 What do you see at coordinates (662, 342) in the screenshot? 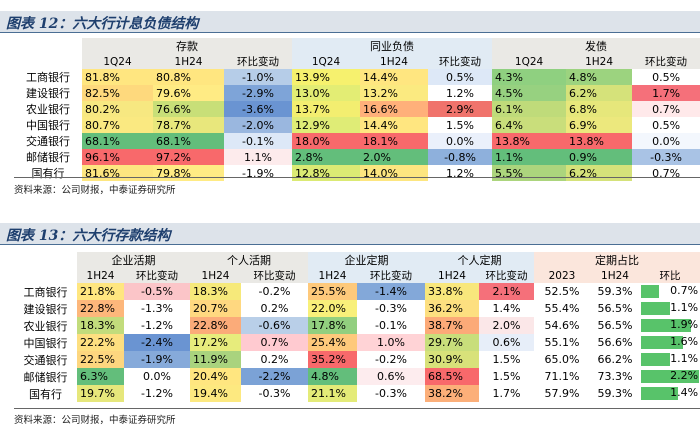
I see `ratio-change-bar` at bounding box center [662, 342].